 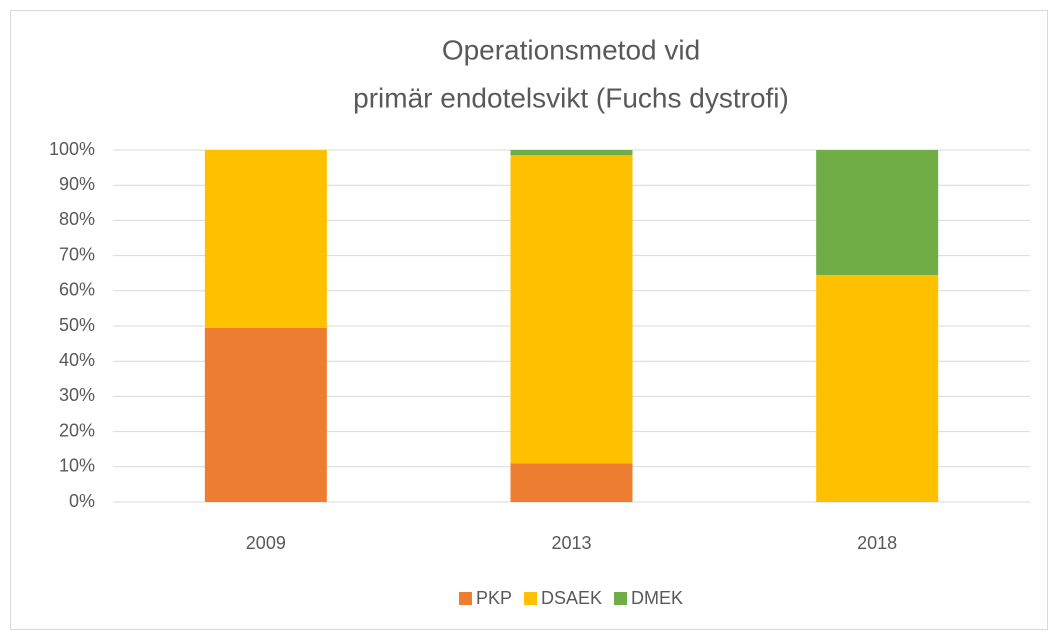 What do you see at coordinates (571, 543) in the screenshot?
I see `x-tick-label: 2013` at bounding box center [571, 543].